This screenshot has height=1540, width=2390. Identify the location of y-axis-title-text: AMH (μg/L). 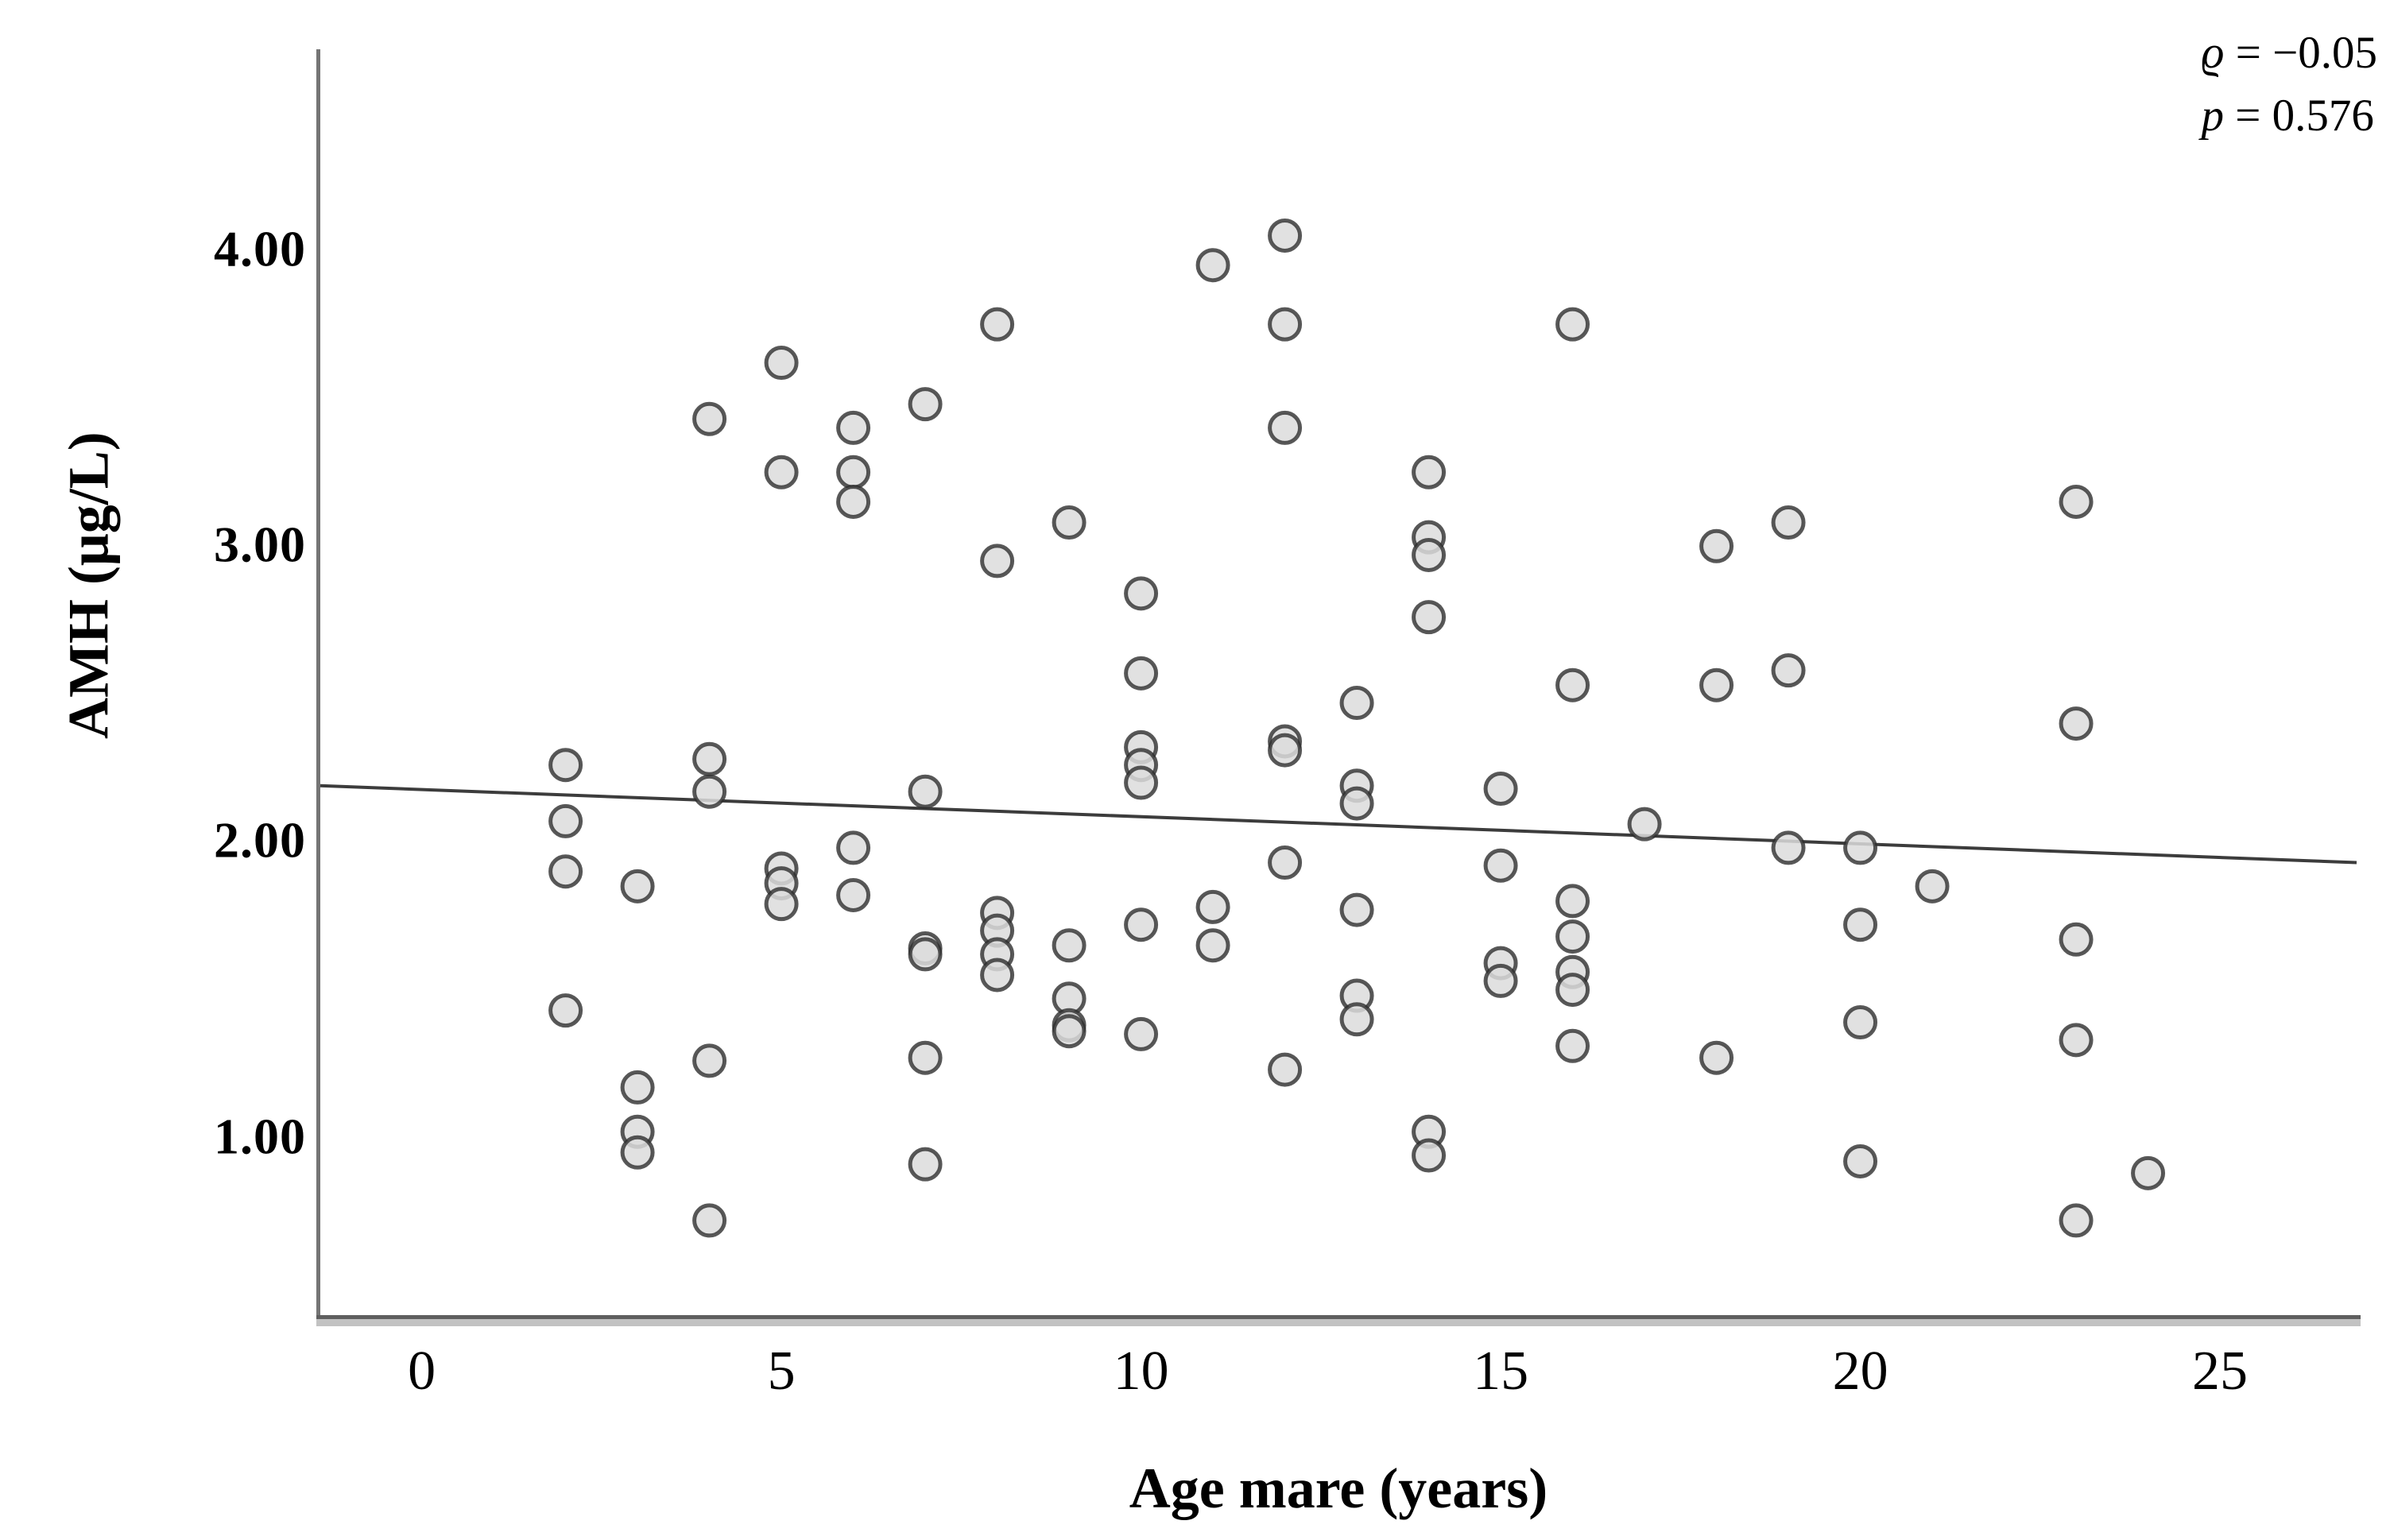
(88, 585).